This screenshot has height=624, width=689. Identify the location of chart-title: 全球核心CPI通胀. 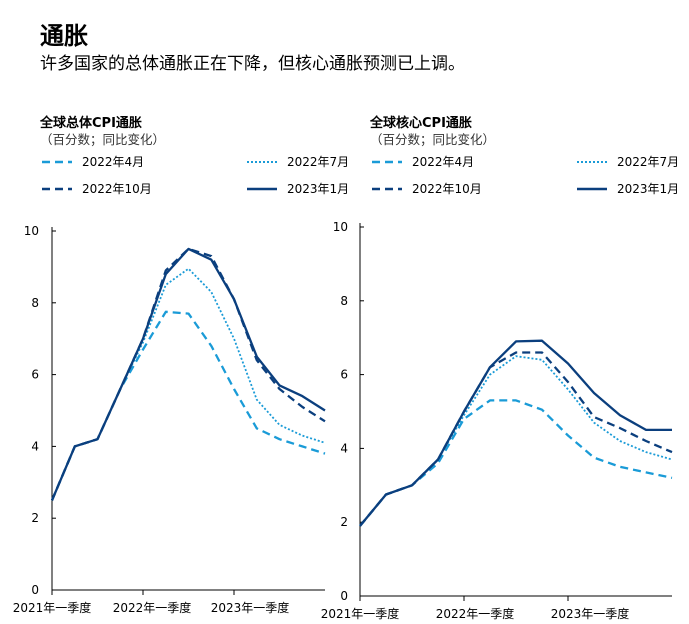
(421, 123).